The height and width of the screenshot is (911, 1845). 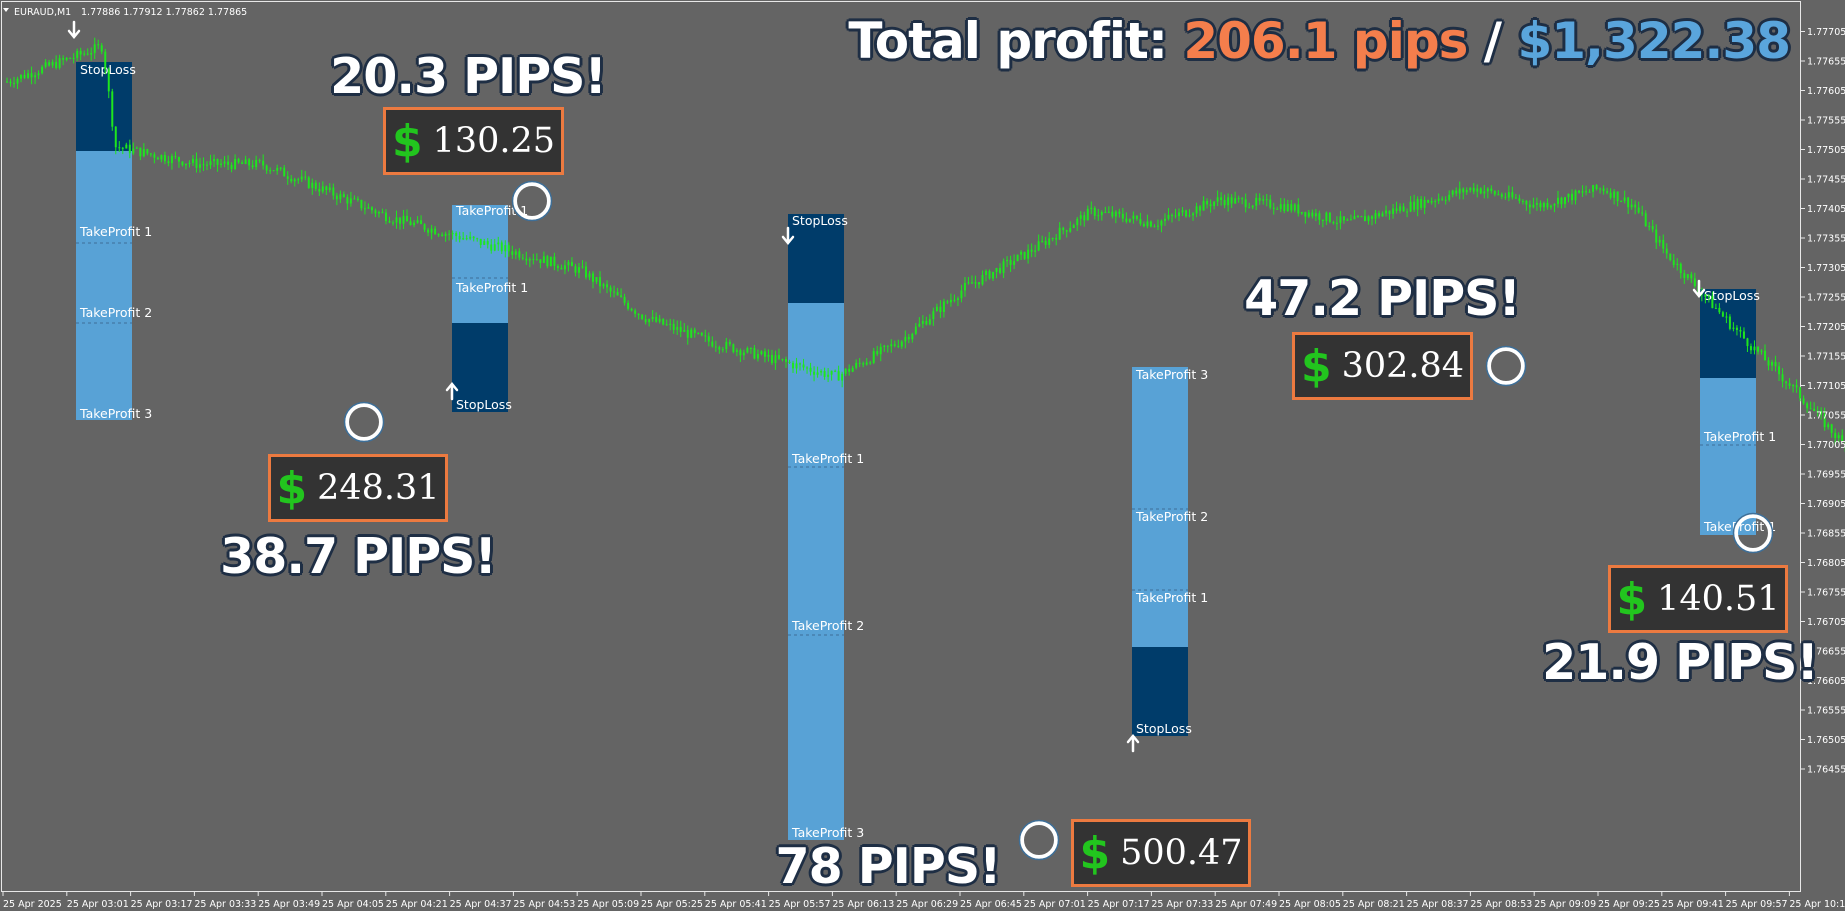 What do you see at coordinates (1753, 533) in the screenshot?
I see `exit-point-circle` at bounding box center [1753, 533].